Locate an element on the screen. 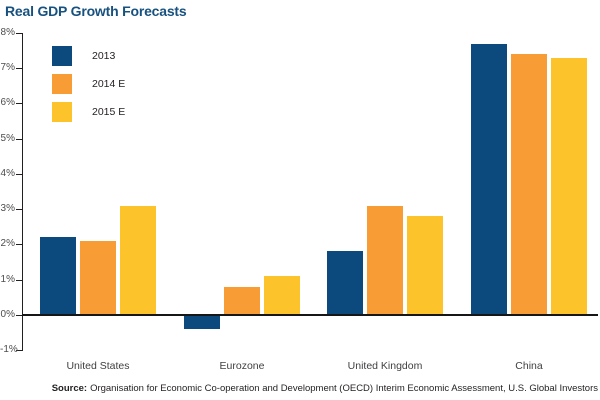 The image size is (600, 400). chart-title: Real GDP Growth Forecasts is located at coordinates (96, 11).